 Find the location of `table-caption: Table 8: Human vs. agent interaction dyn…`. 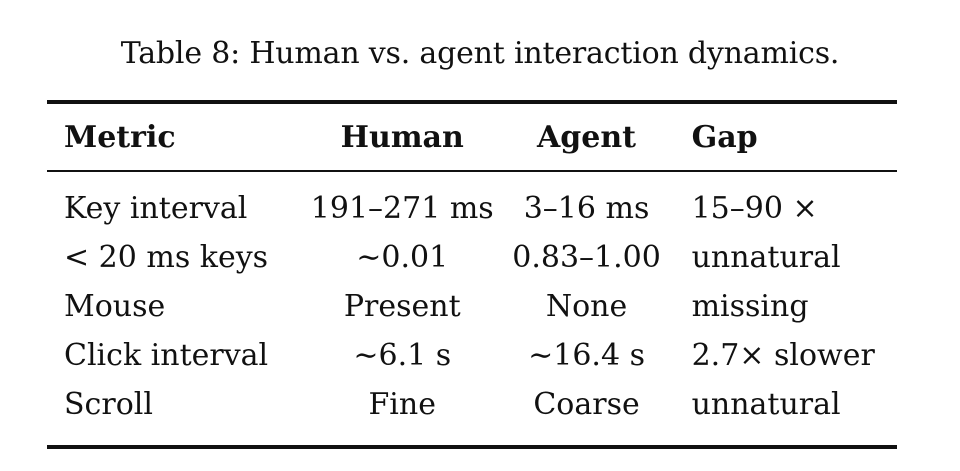

table-caption: Table 8: Human vs. agent interaction dyn… is located at coordinates (480, 53).